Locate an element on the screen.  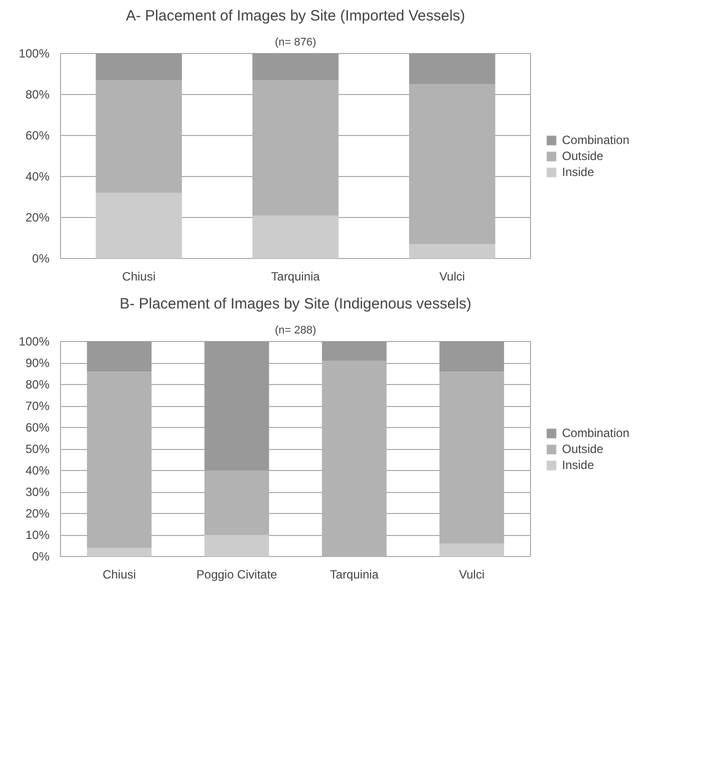
x-tick-label: Poggio Civitate is located at coordinates (237, 575).